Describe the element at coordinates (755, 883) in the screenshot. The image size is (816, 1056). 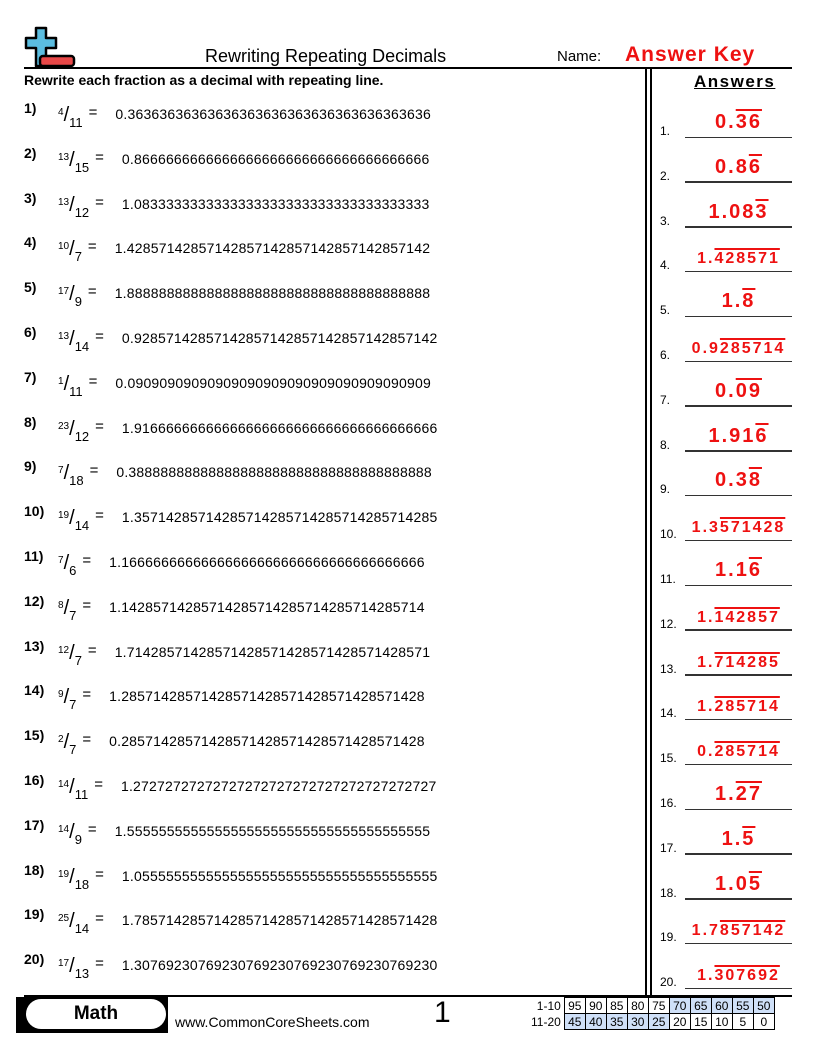
I see `answer-repeating: 5` at that location.